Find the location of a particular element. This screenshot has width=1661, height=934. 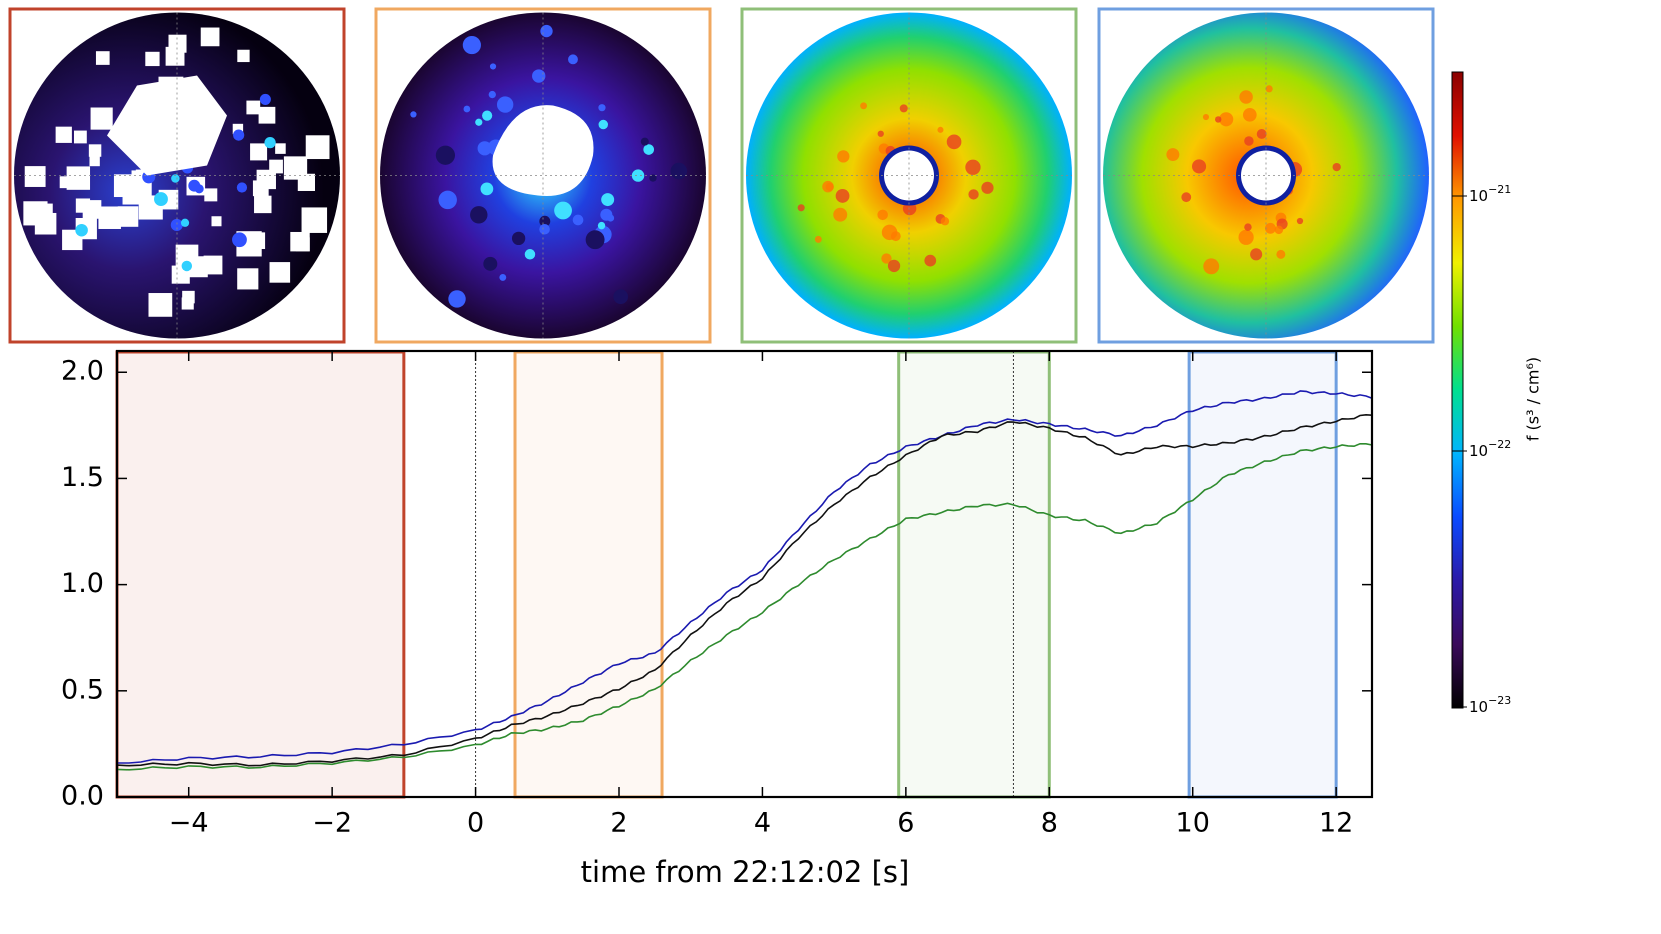

y-tick-label: 1.5 is located at coordinates (82, 477).